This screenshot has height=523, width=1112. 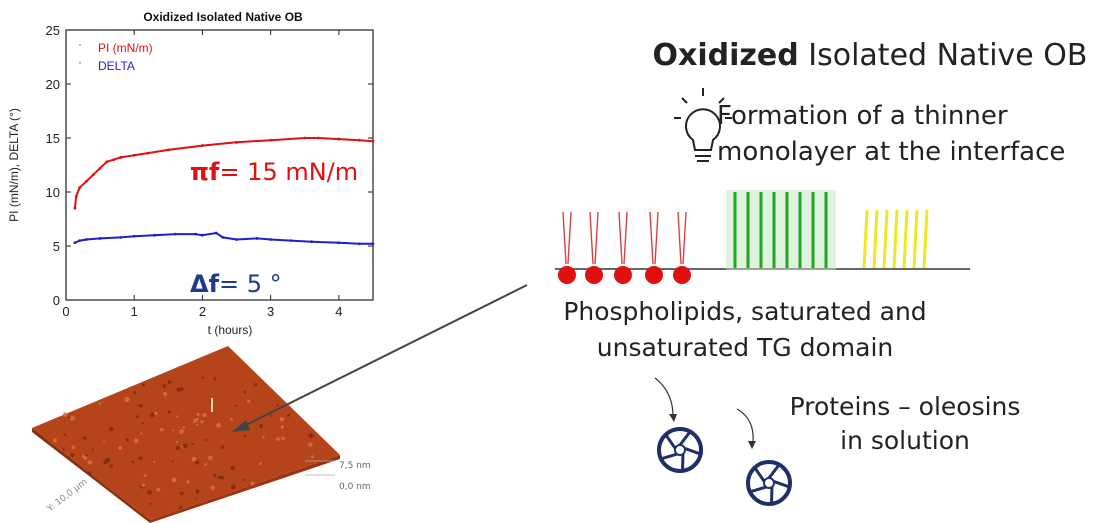 What do you see at coordinates (383, 356) in the screenshot?
I see `pointer-arrow` at bounding box center [383, 356].